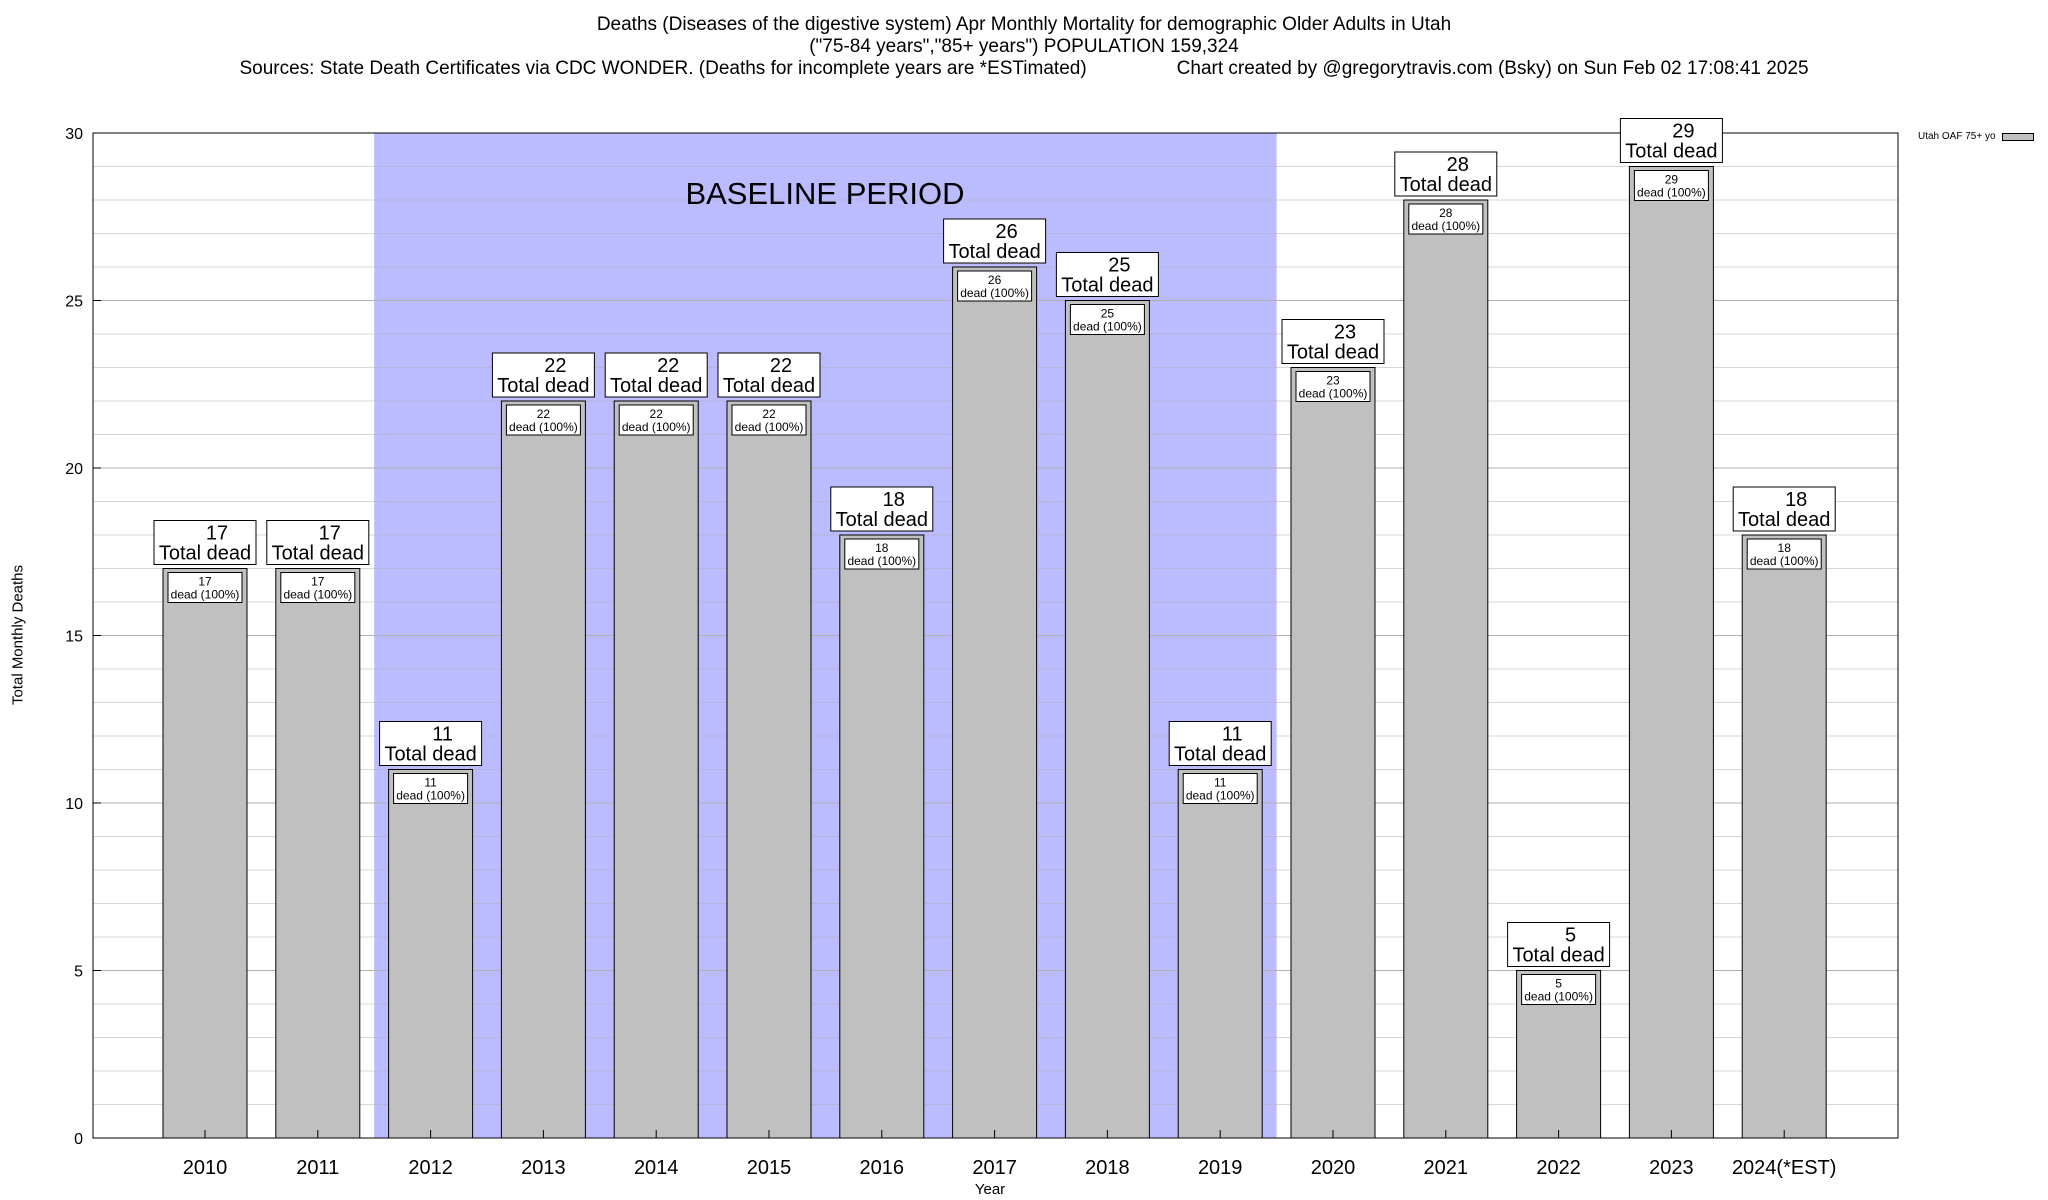 The image size is (2048, 1200). Describe the element at coordinates (1558, 1168) in the screenshot. I see `x-tick-label: 2022` at that location.